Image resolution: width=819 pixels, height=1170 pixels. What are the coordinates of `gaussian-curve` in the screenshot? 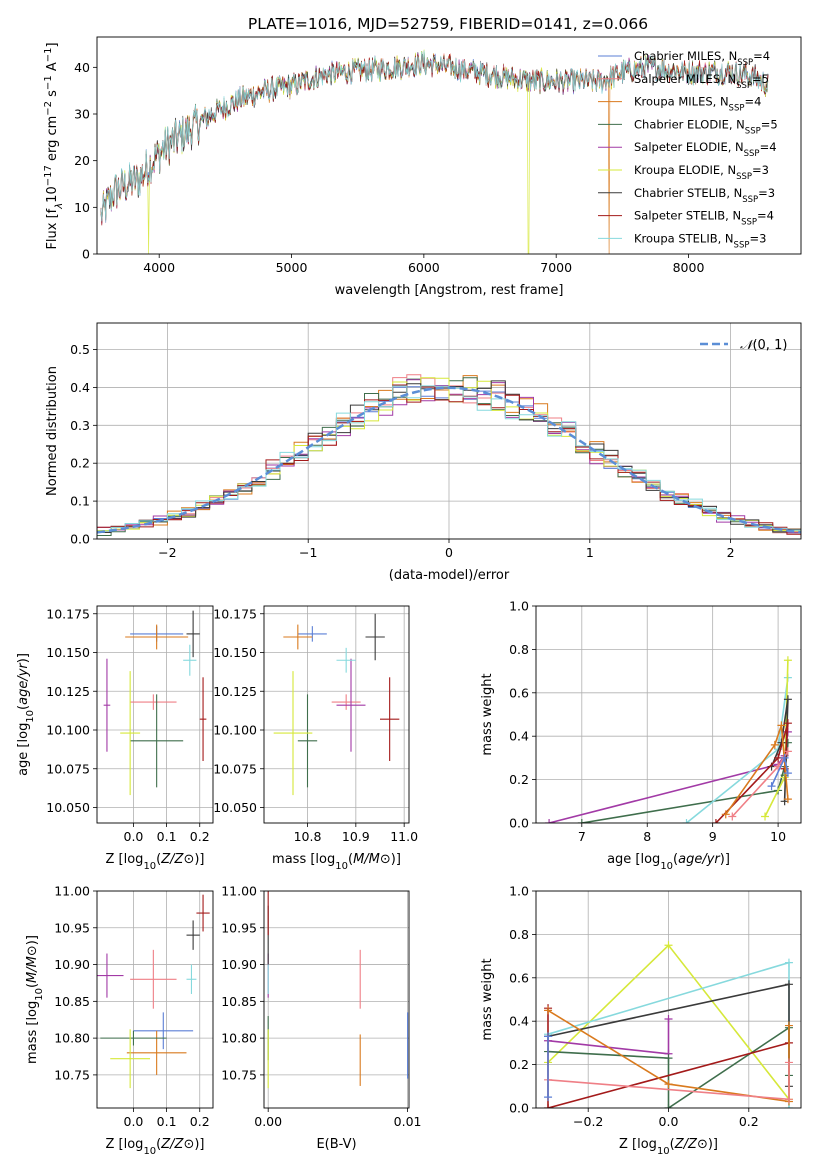 It's located at (449, 460).